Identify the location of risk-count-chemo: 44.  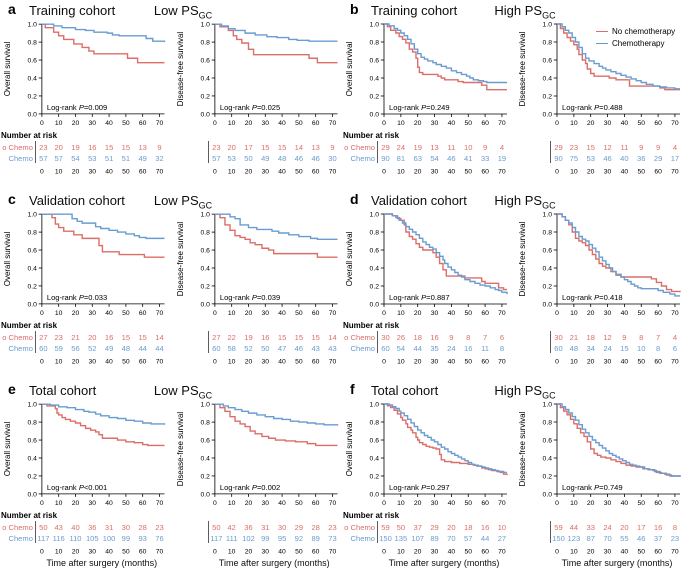
(142, 348).